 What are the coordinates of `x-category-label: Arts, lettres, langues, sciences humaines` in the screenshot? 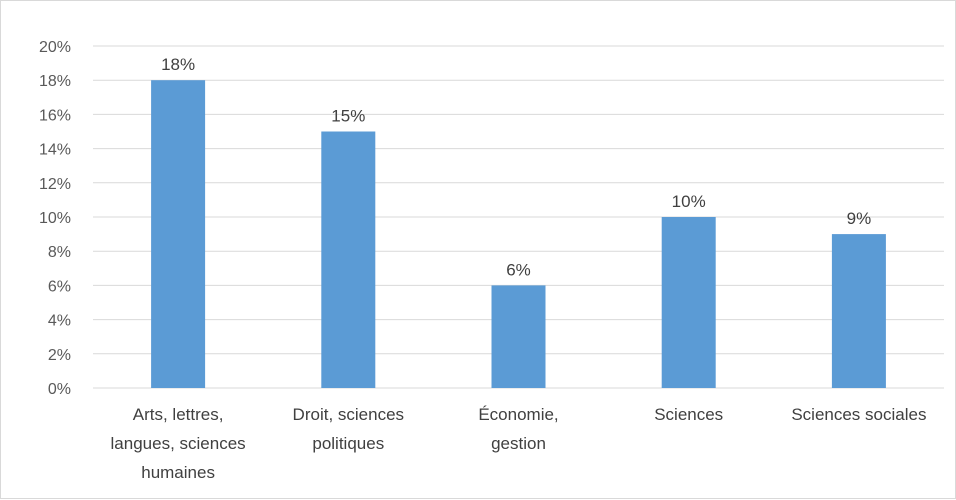 It's located at (178, 443).